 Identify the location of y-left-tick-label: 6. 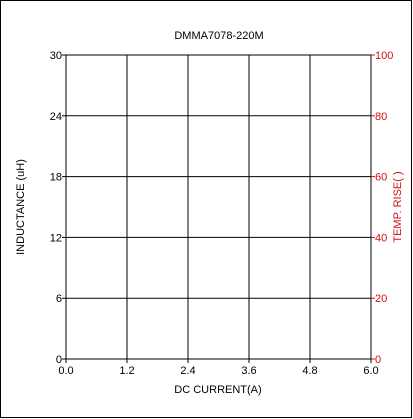
(59, 299).